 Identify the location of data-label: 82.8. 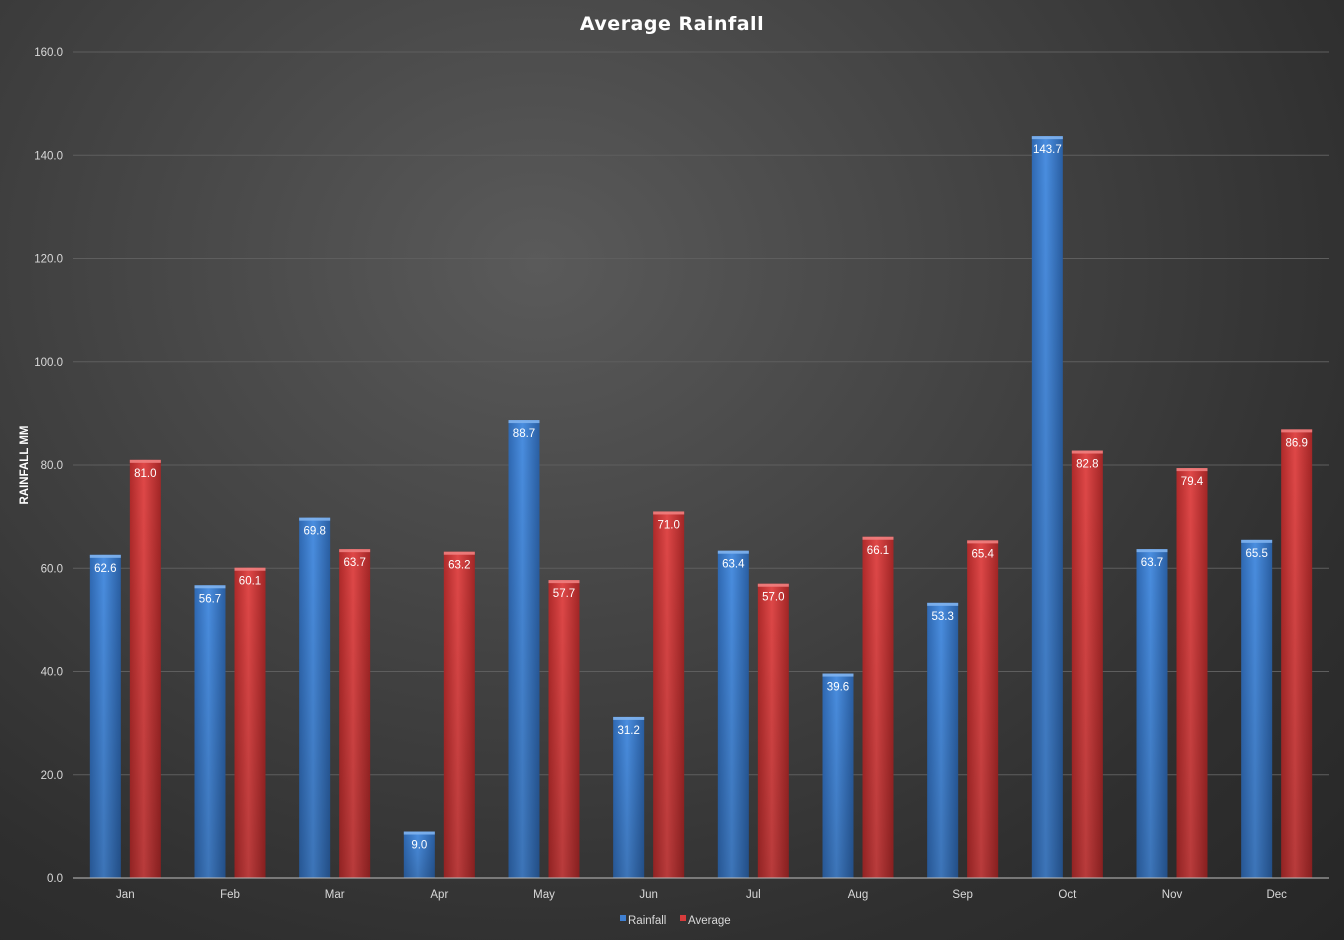
(1087, 465).